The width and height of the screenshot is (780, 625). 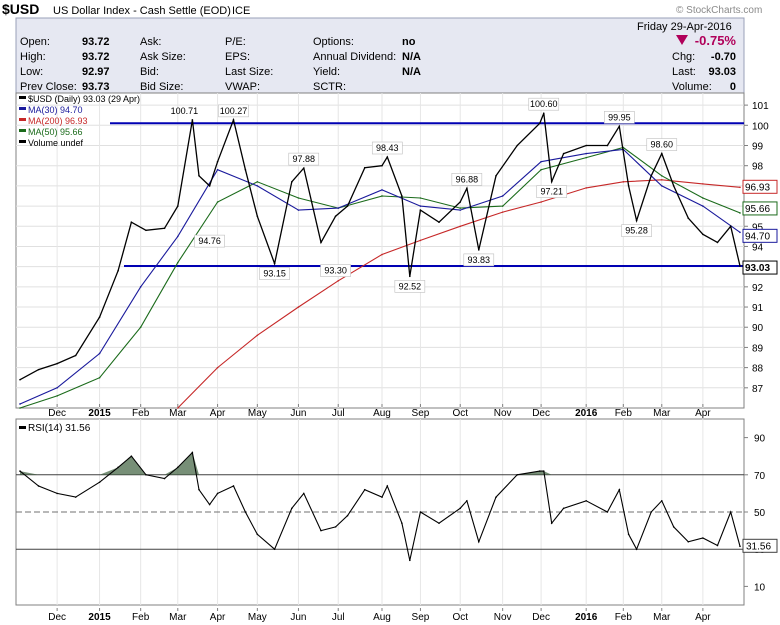 What do you see at coordinates (503, 413) in the screenshot?
I see `price-x-tick-label: Nov` at bounding box center [503, 413].